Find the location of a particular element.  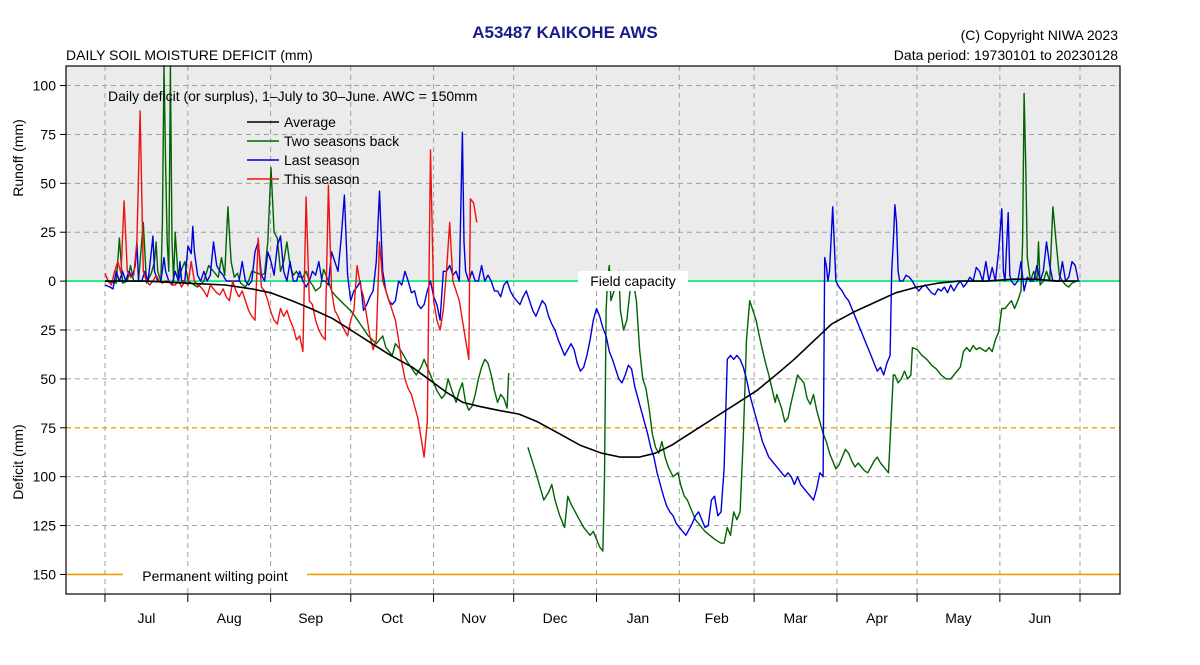

y-tick-label: 150 is located at coordinates (45, 574).